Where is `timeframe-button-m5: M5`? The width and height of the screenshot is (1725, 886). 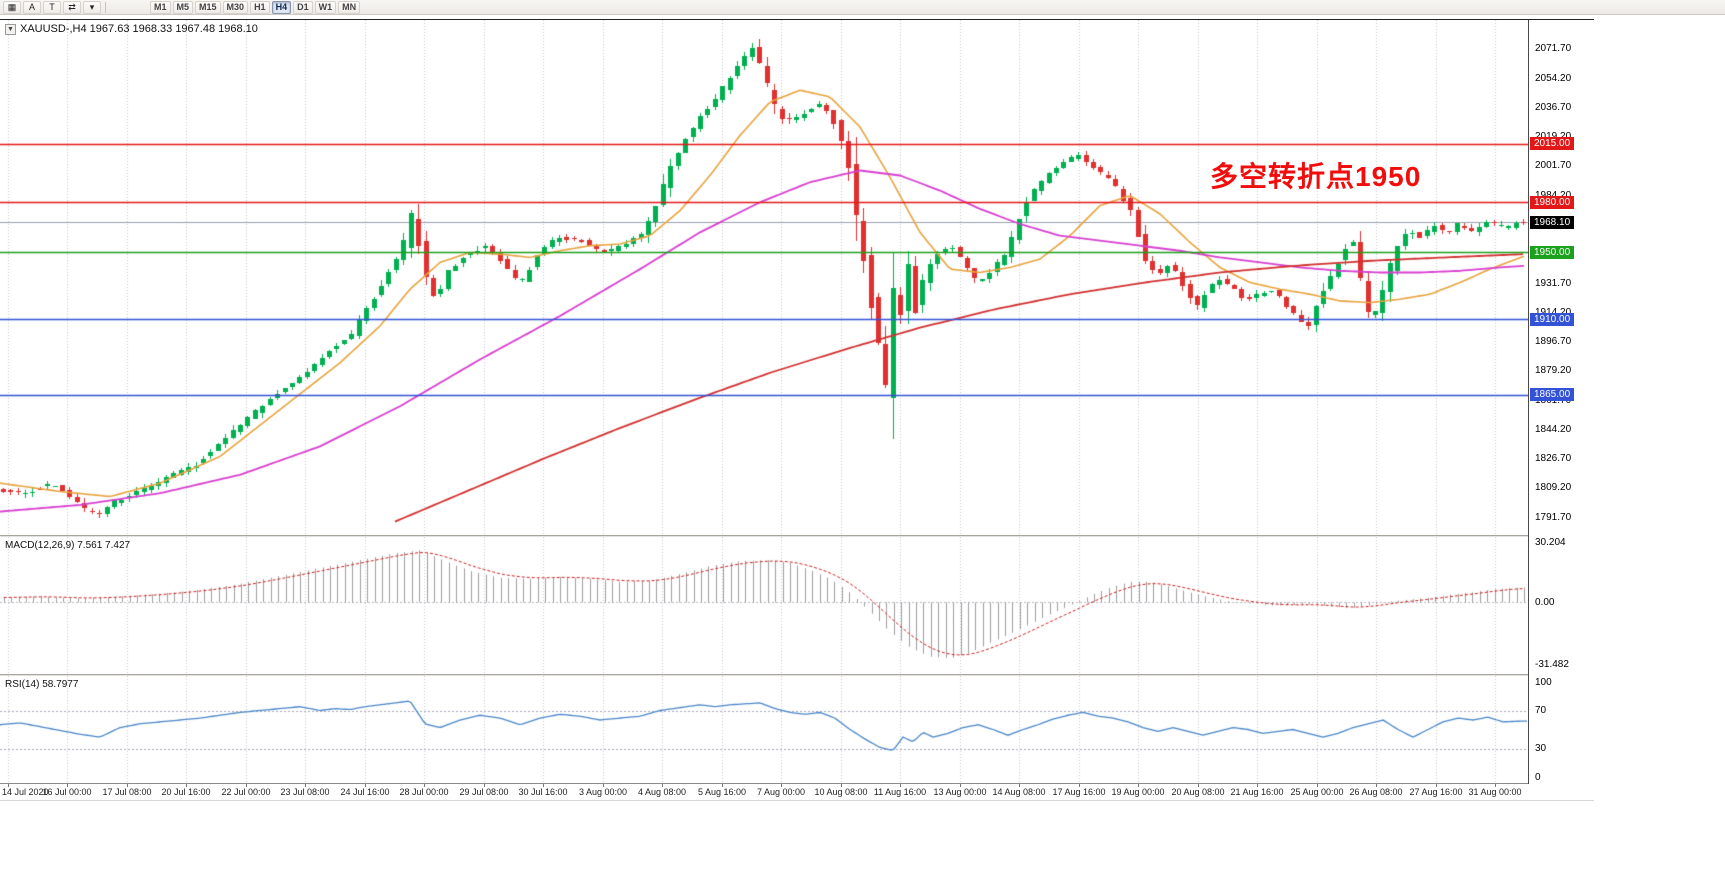 timeframe-button-m5: M5 is located at coordinates (183, 7).